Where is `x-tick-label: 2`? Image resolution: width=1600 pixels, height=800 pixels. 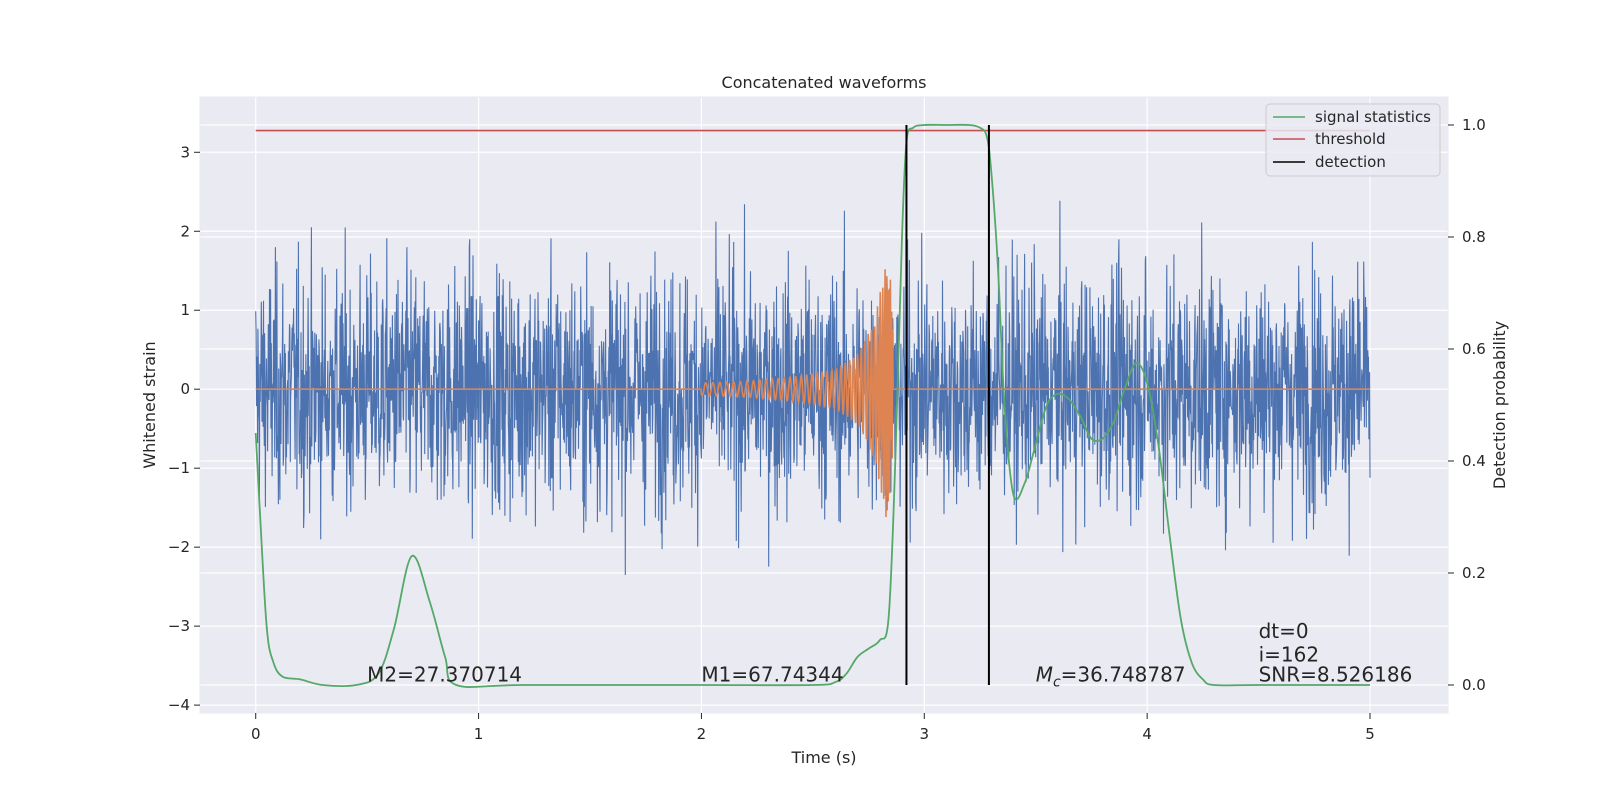 x-tick-label: 2 is located at coordinates (702, 734).